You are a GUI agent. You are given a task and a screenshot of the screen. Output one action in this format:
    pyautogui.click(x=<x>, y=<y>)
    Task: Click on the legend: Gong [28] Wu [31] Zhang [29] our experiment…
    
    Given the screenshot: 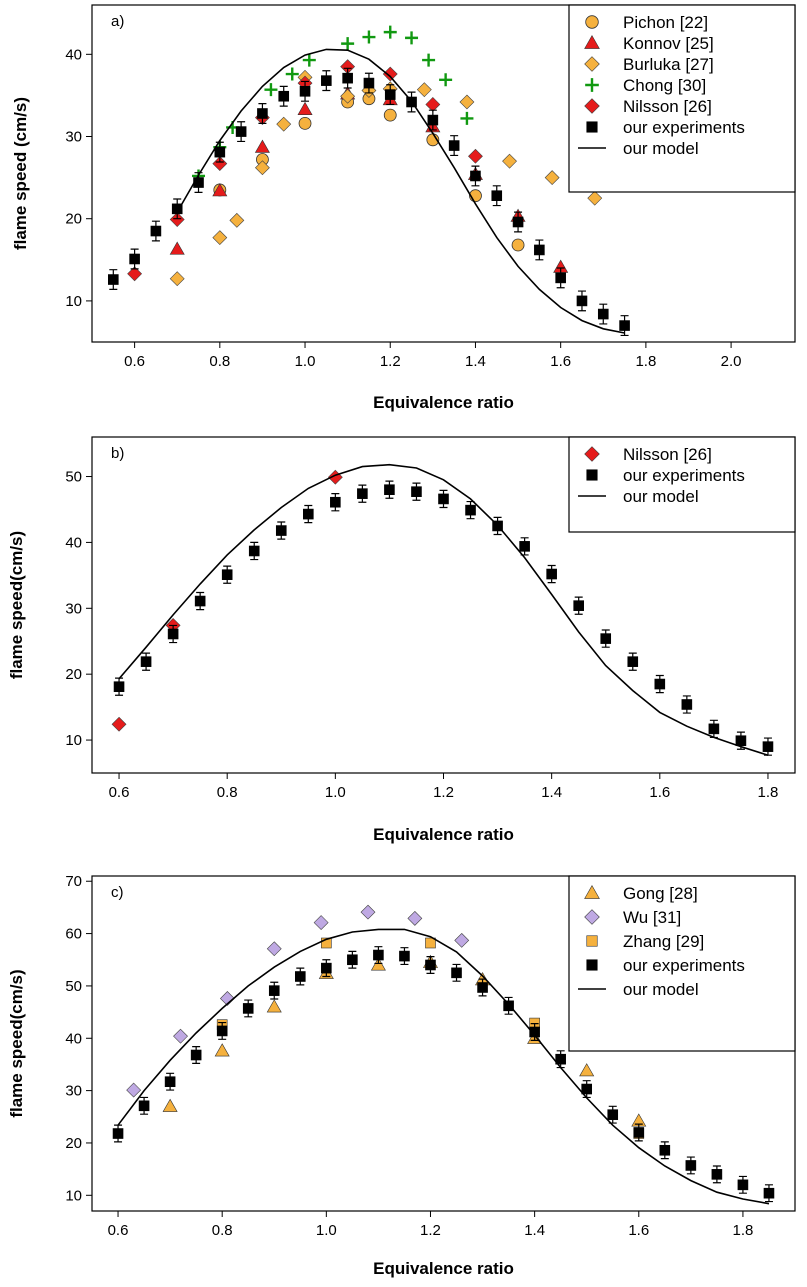 What is the action you would take?
    pyautogui.click(x=682, y=963)
    